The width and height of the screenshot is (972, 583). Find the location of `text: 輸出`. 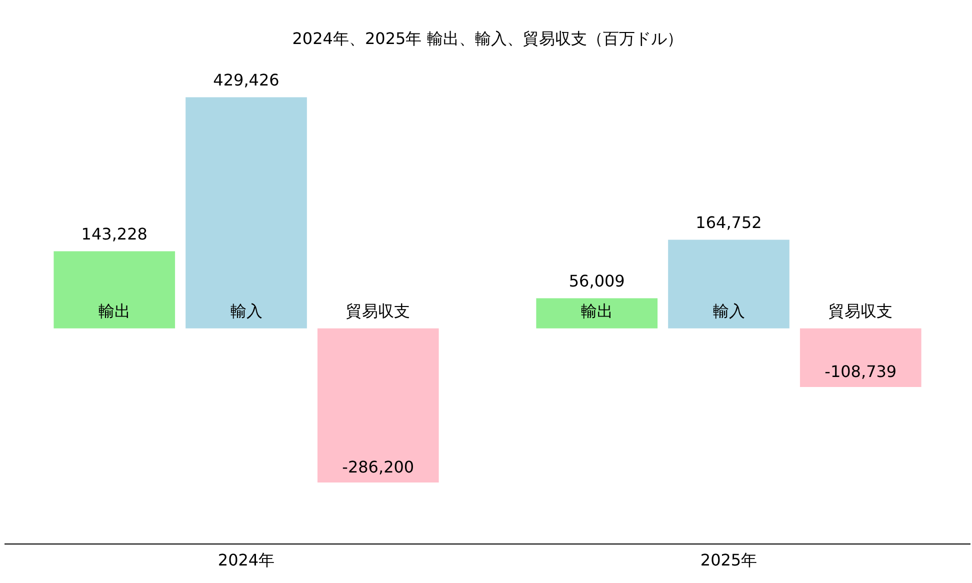

text: 輸出 is located at coordinates (114, 311).